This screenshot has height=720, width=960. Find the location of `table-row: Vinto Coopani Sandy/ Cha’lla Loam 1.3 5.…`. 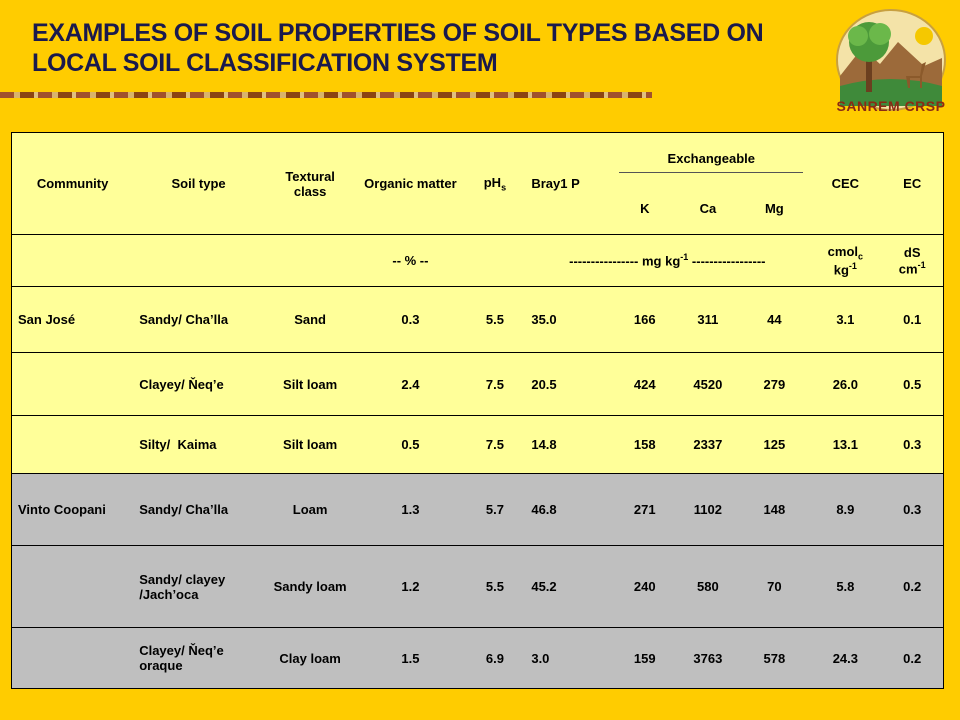

table-row: Vinto Coopani Sandy/ Cha’lla Loam 1.3 5.… is located at coordinates (477, 509).